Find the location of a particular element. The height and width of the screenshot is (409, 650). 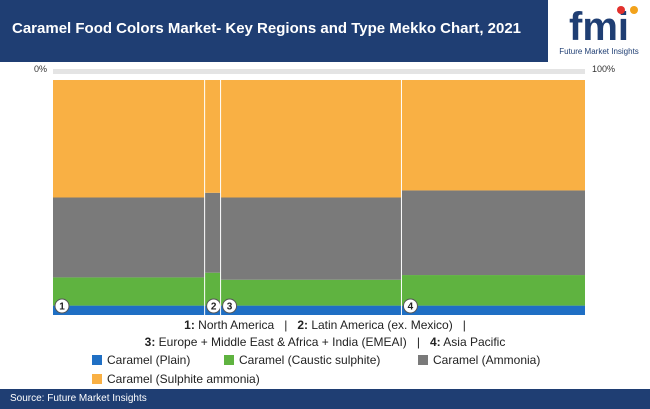

segment-region-1-caustic-sulphite is located at coordinates (129, 291).